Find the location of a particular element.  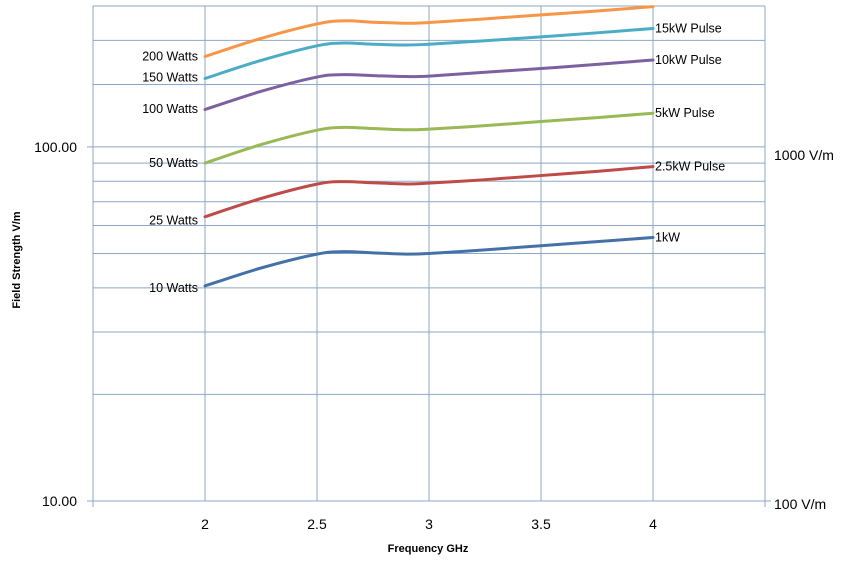

series-label: 5kW Pulse is located at coordinates (685, 113).